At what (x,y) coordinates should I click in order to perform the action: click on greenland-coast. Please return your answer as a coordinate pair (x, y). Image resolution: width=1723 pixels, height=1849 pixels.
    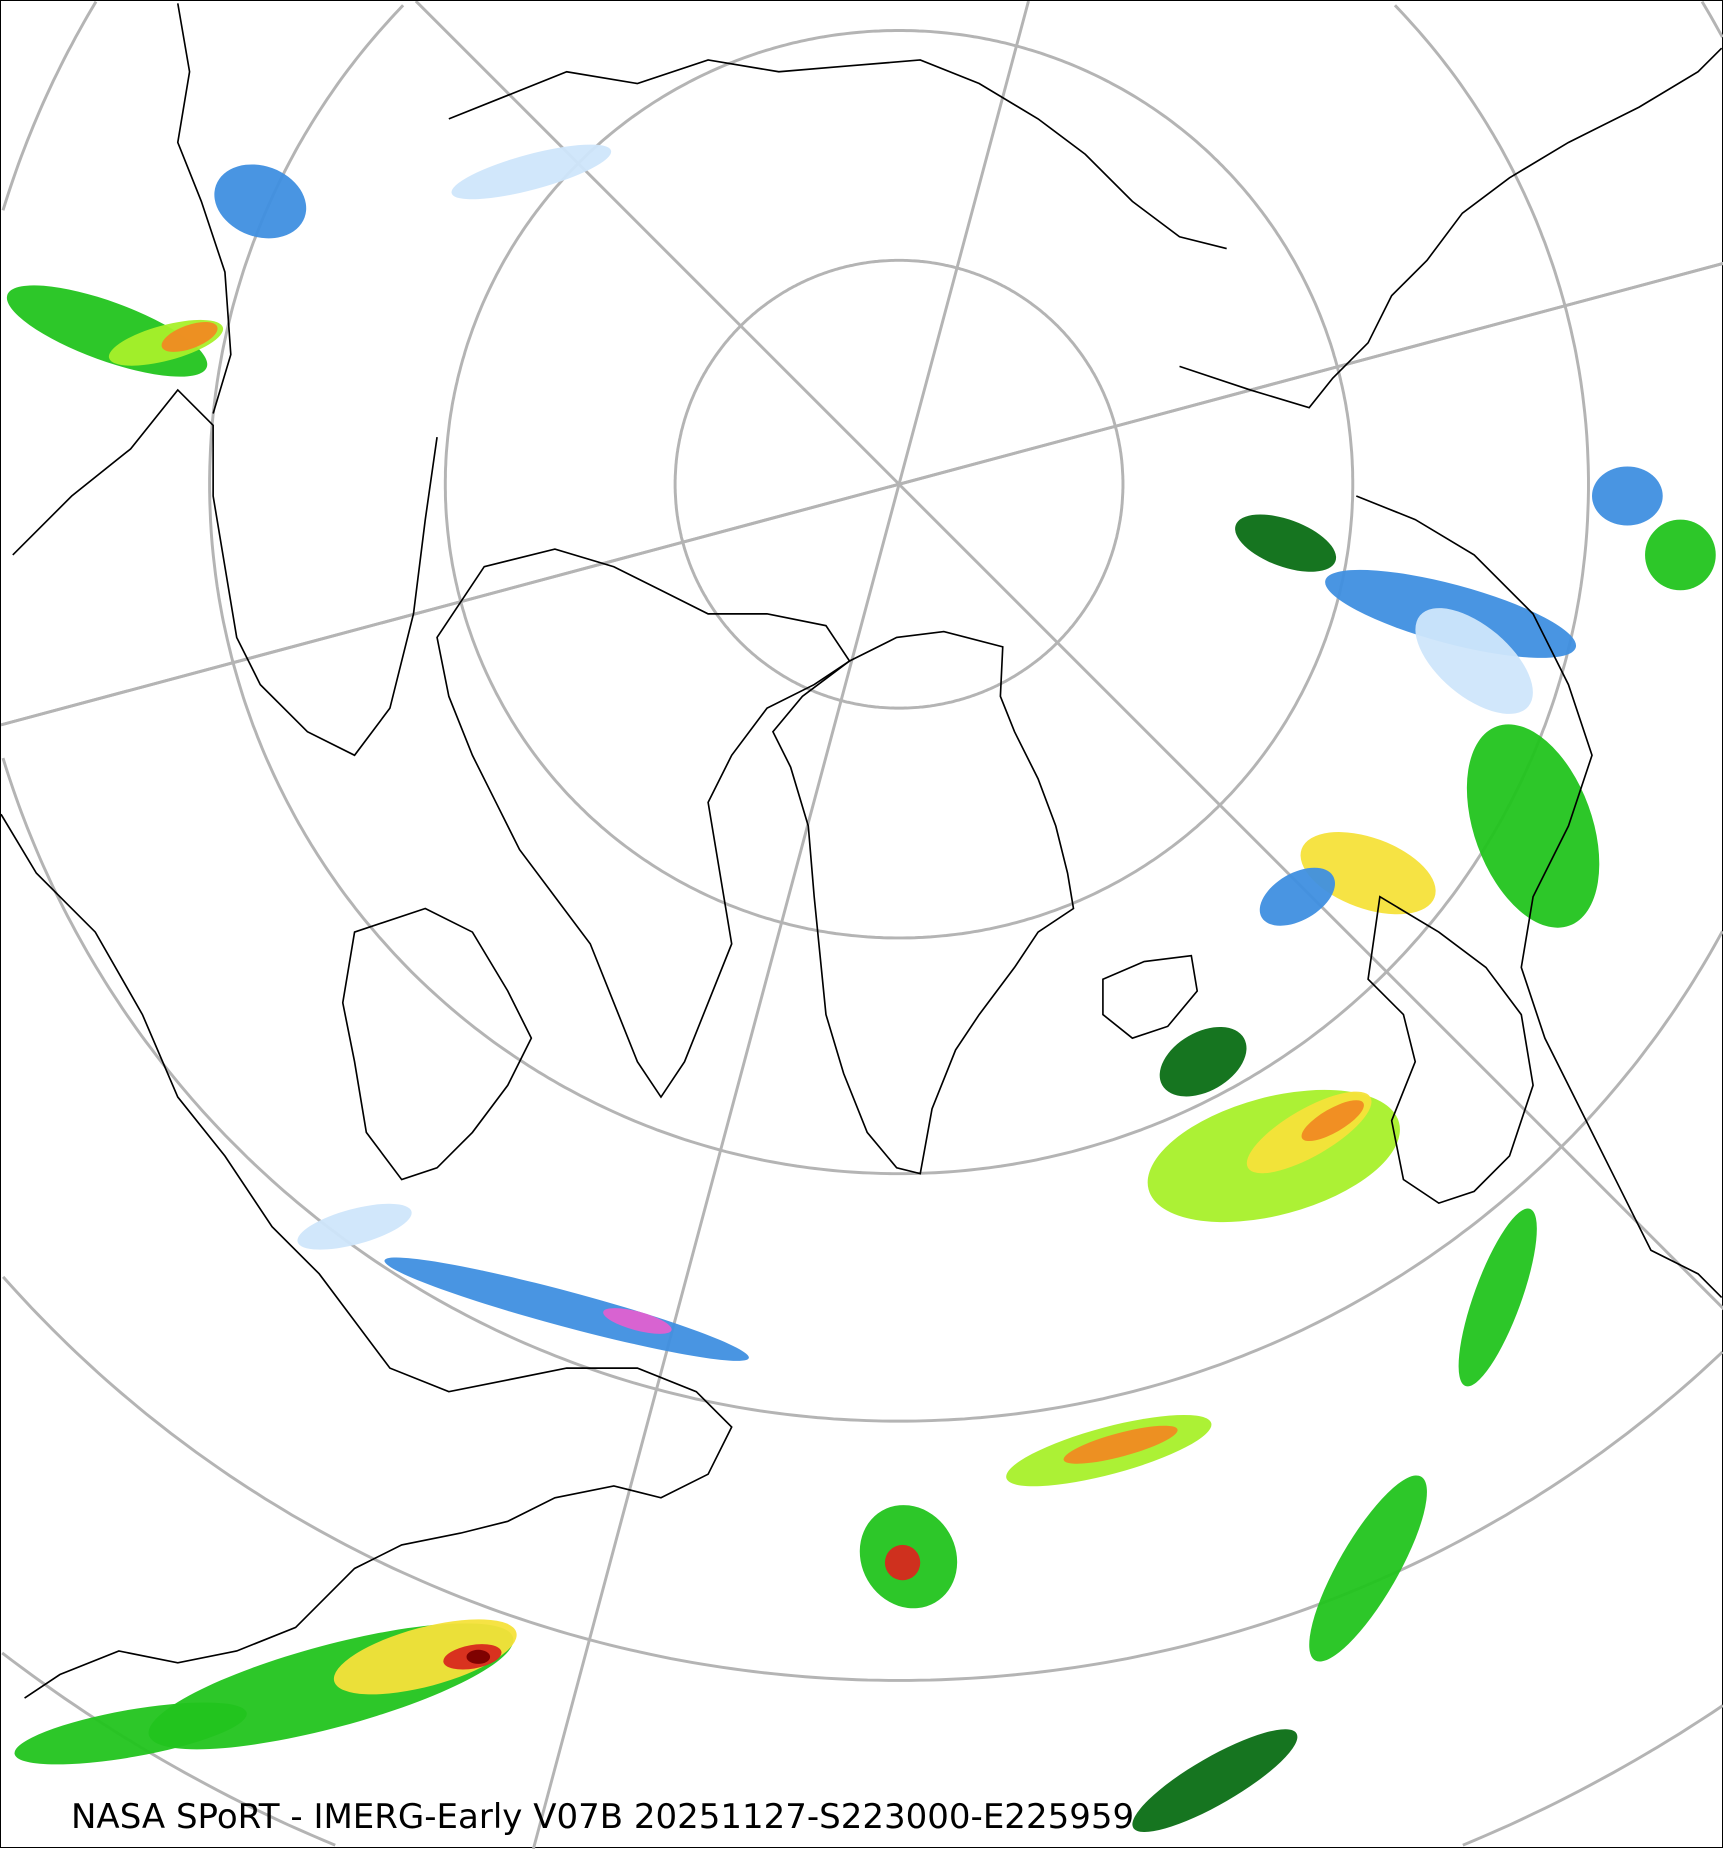
    Looking at the image, I should click on (923, 902).